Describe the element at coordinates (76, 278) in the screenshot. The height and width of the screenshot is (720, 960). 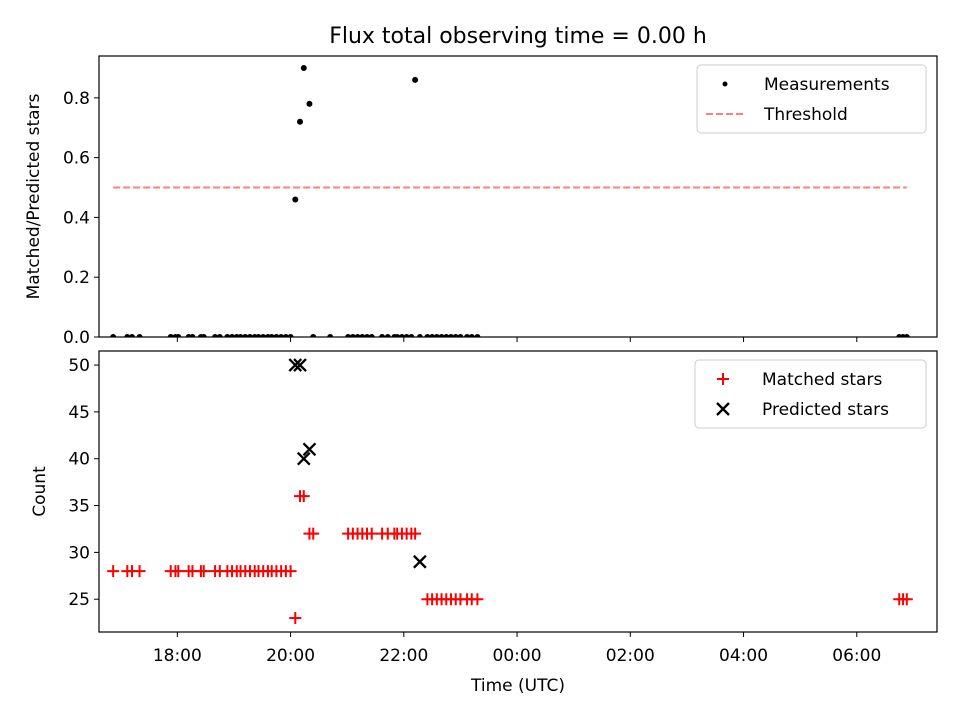
I see `y-tick-label: 0.2` at that location.